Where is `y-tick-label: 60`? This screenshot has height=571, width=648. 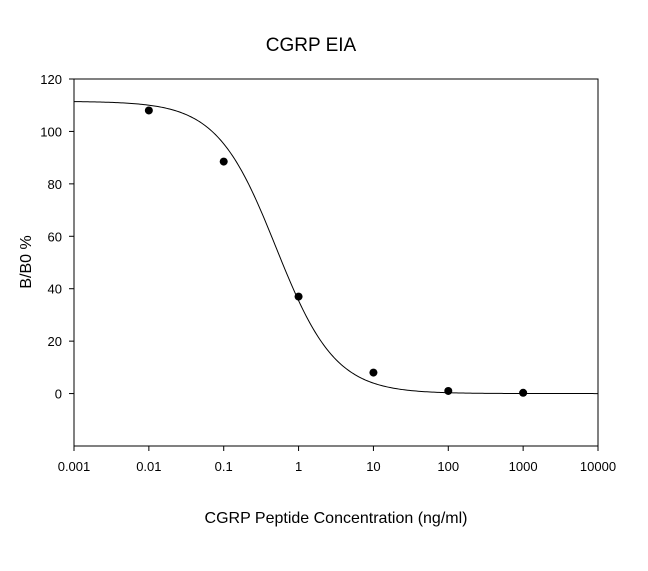
y-tick-label: 60 is located at coordinates (55, 236).